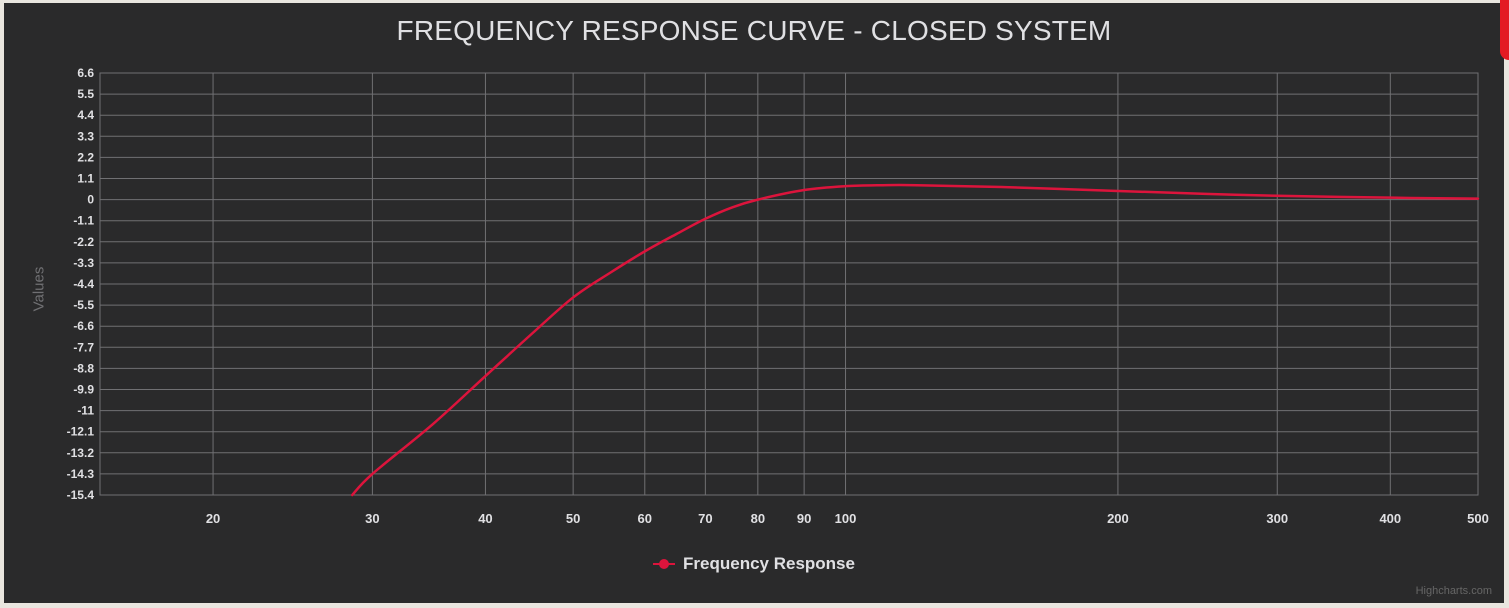  What do you see at coordinates (754, 30) in the screenshot?
I see `chart-title: FREQUENCY RESPONSE CURVE - CLOSED SYSTEM` at bounding box center [754, 30].